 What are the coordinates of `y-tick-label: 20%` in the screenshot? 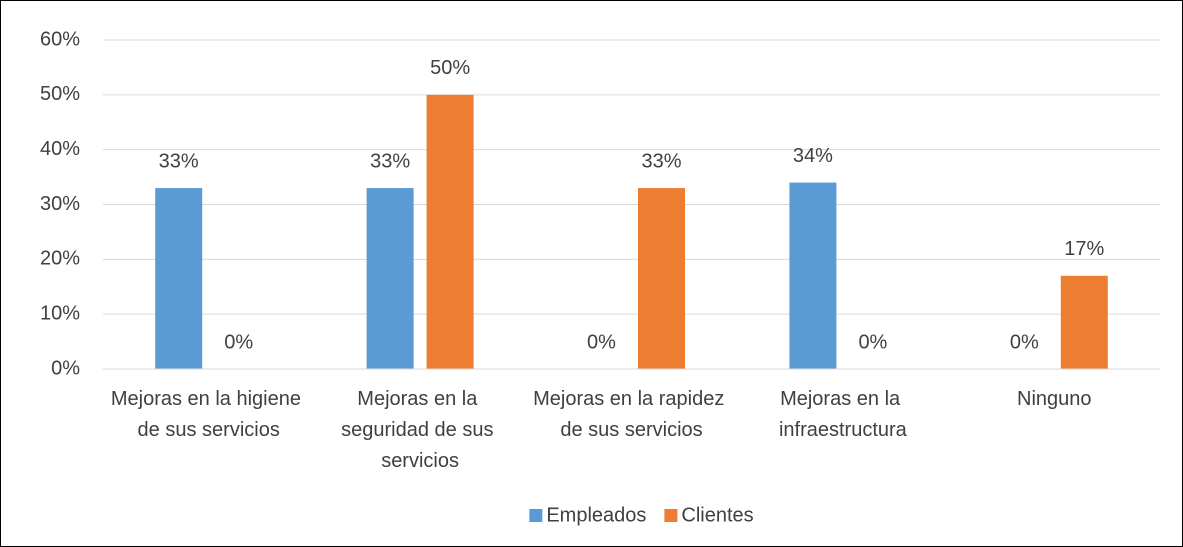 It's located at (60, 259).